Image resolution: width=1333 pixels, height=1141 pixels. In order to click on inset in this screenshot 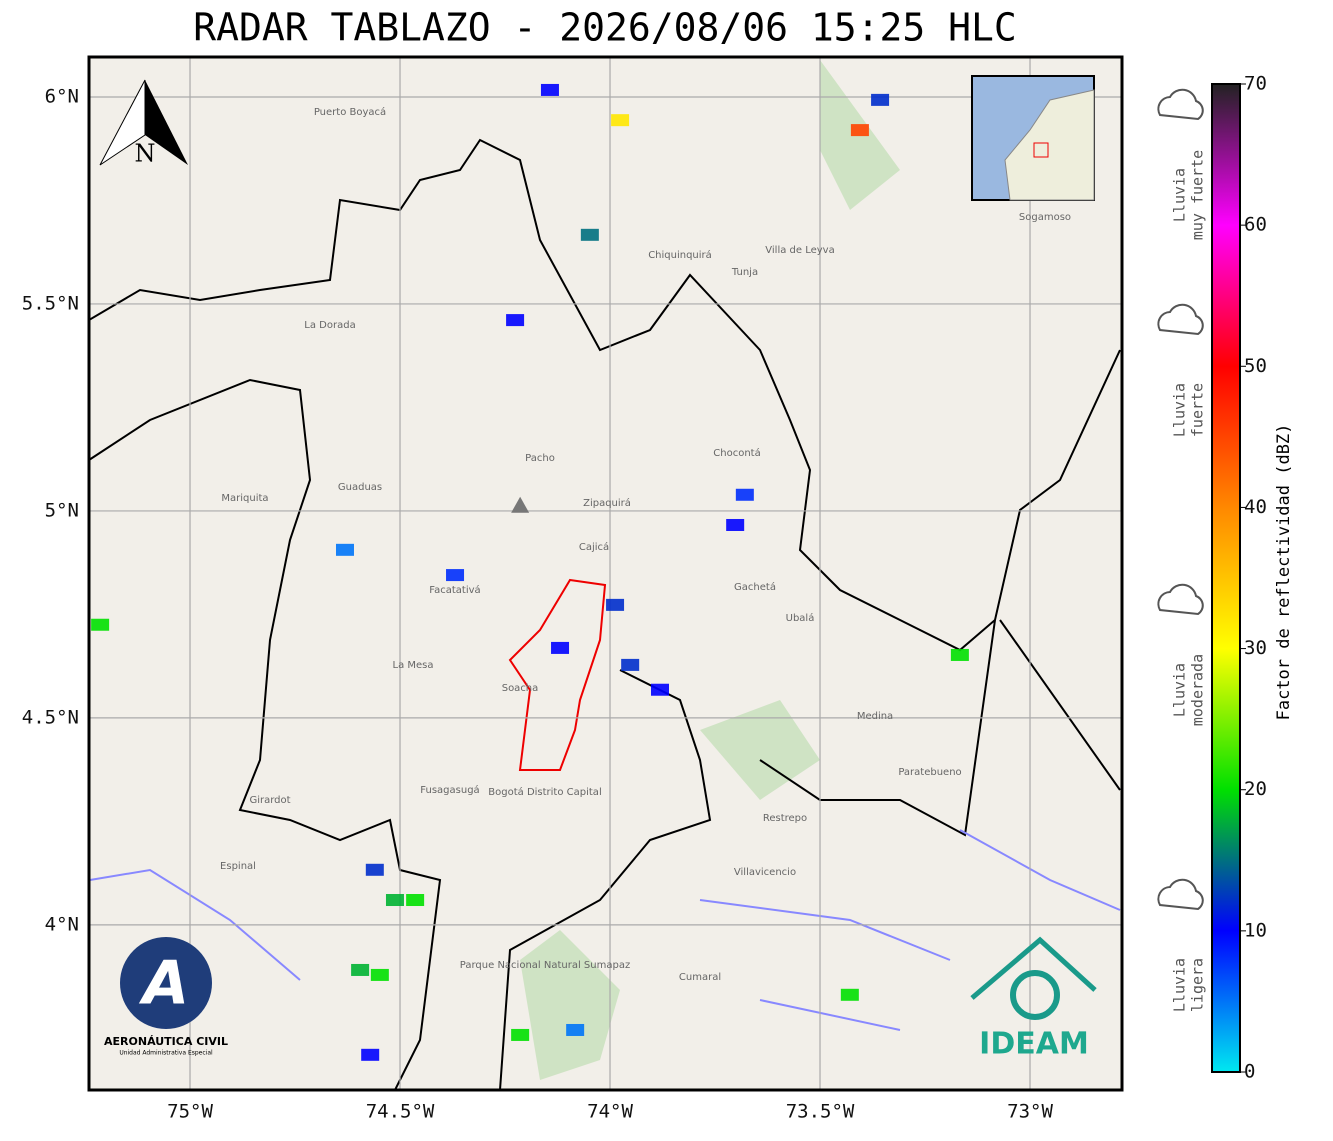, I will do `click(1033, 138)`.